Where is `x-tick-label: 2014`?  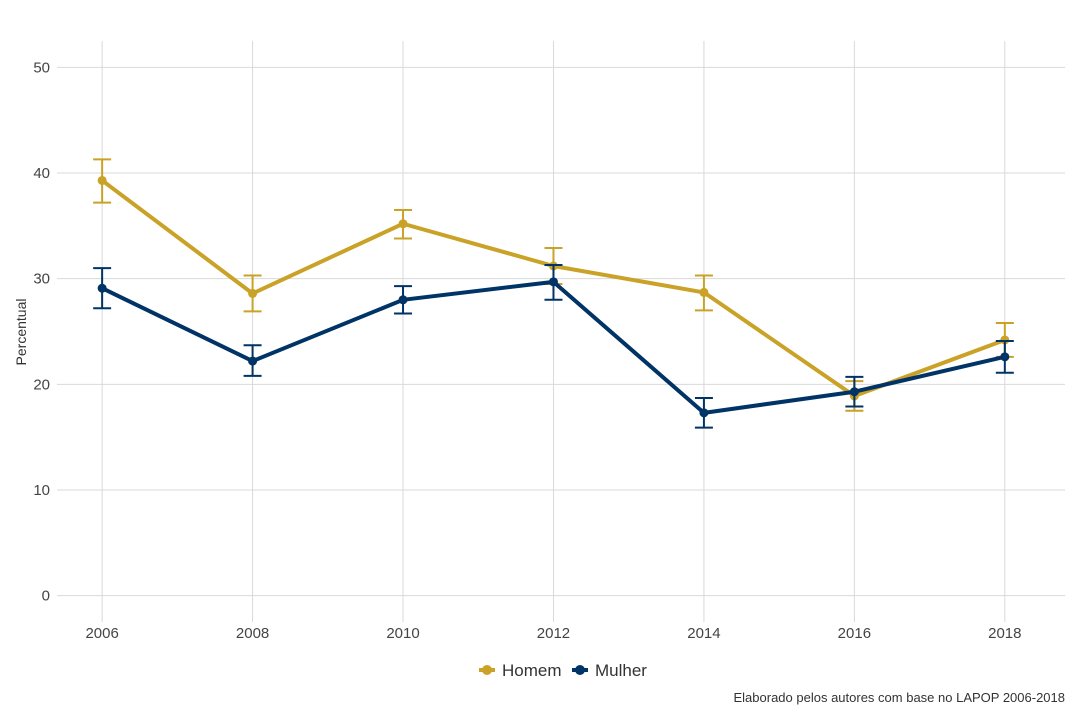 x-tick-label: 2014 is located at coordinates (703, 633).